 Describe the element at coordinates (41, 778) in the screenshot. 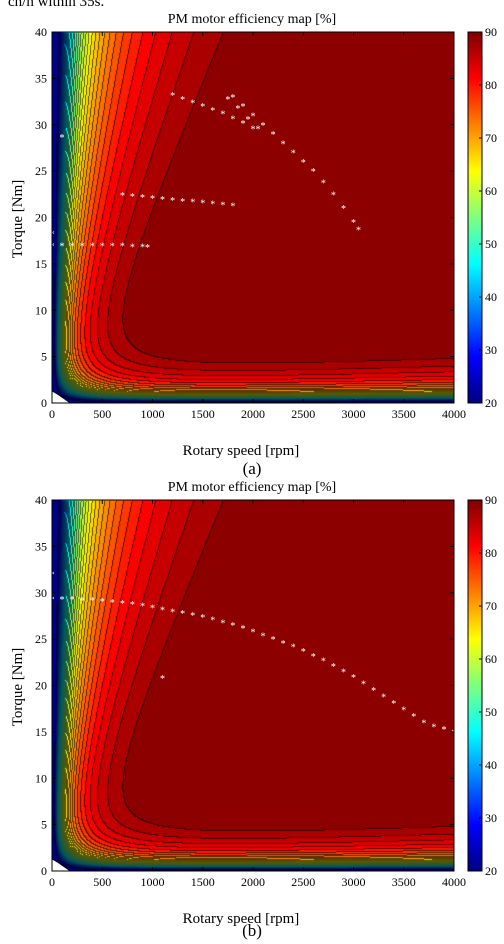

I see `y-tick-label: 10` at that location.